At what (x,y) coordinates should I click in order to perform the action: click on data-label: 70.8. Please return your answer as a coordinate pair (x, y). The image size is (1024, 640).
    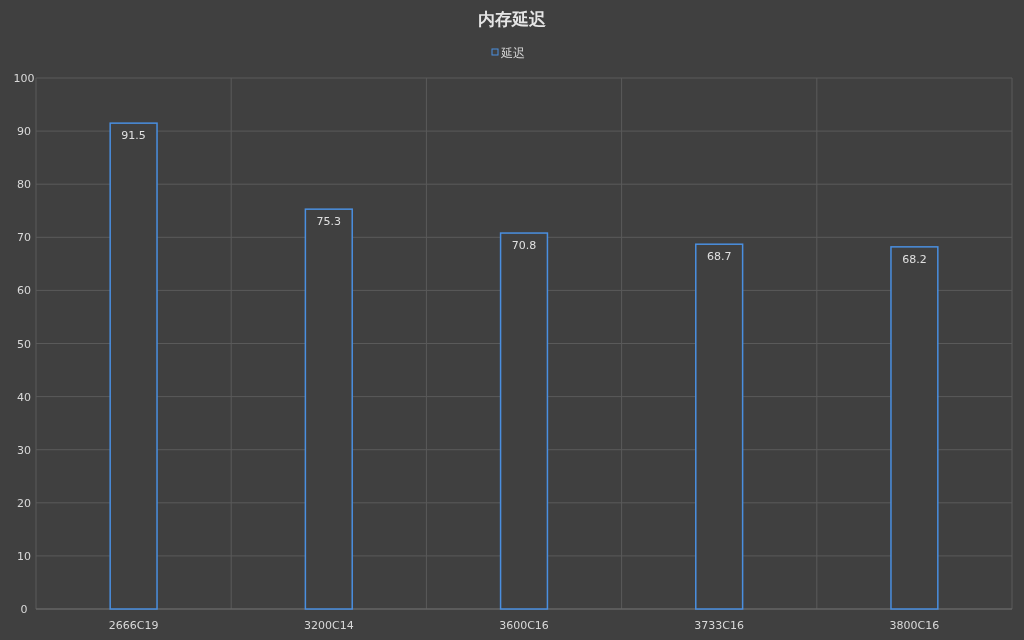
    Looking at the image, I should click on (524, 246).